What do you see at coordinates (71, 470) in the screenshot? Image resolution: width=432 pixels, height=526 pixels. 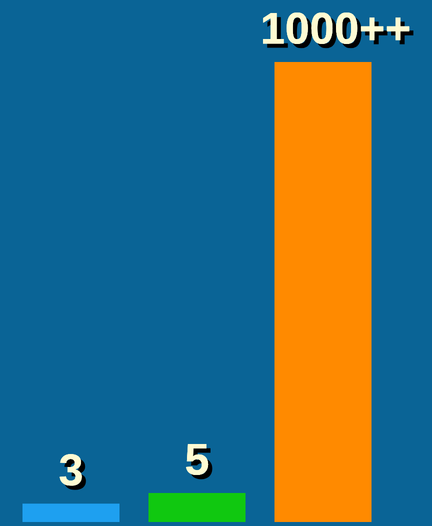 I see `text: 3` at bounding box center [71, 470].